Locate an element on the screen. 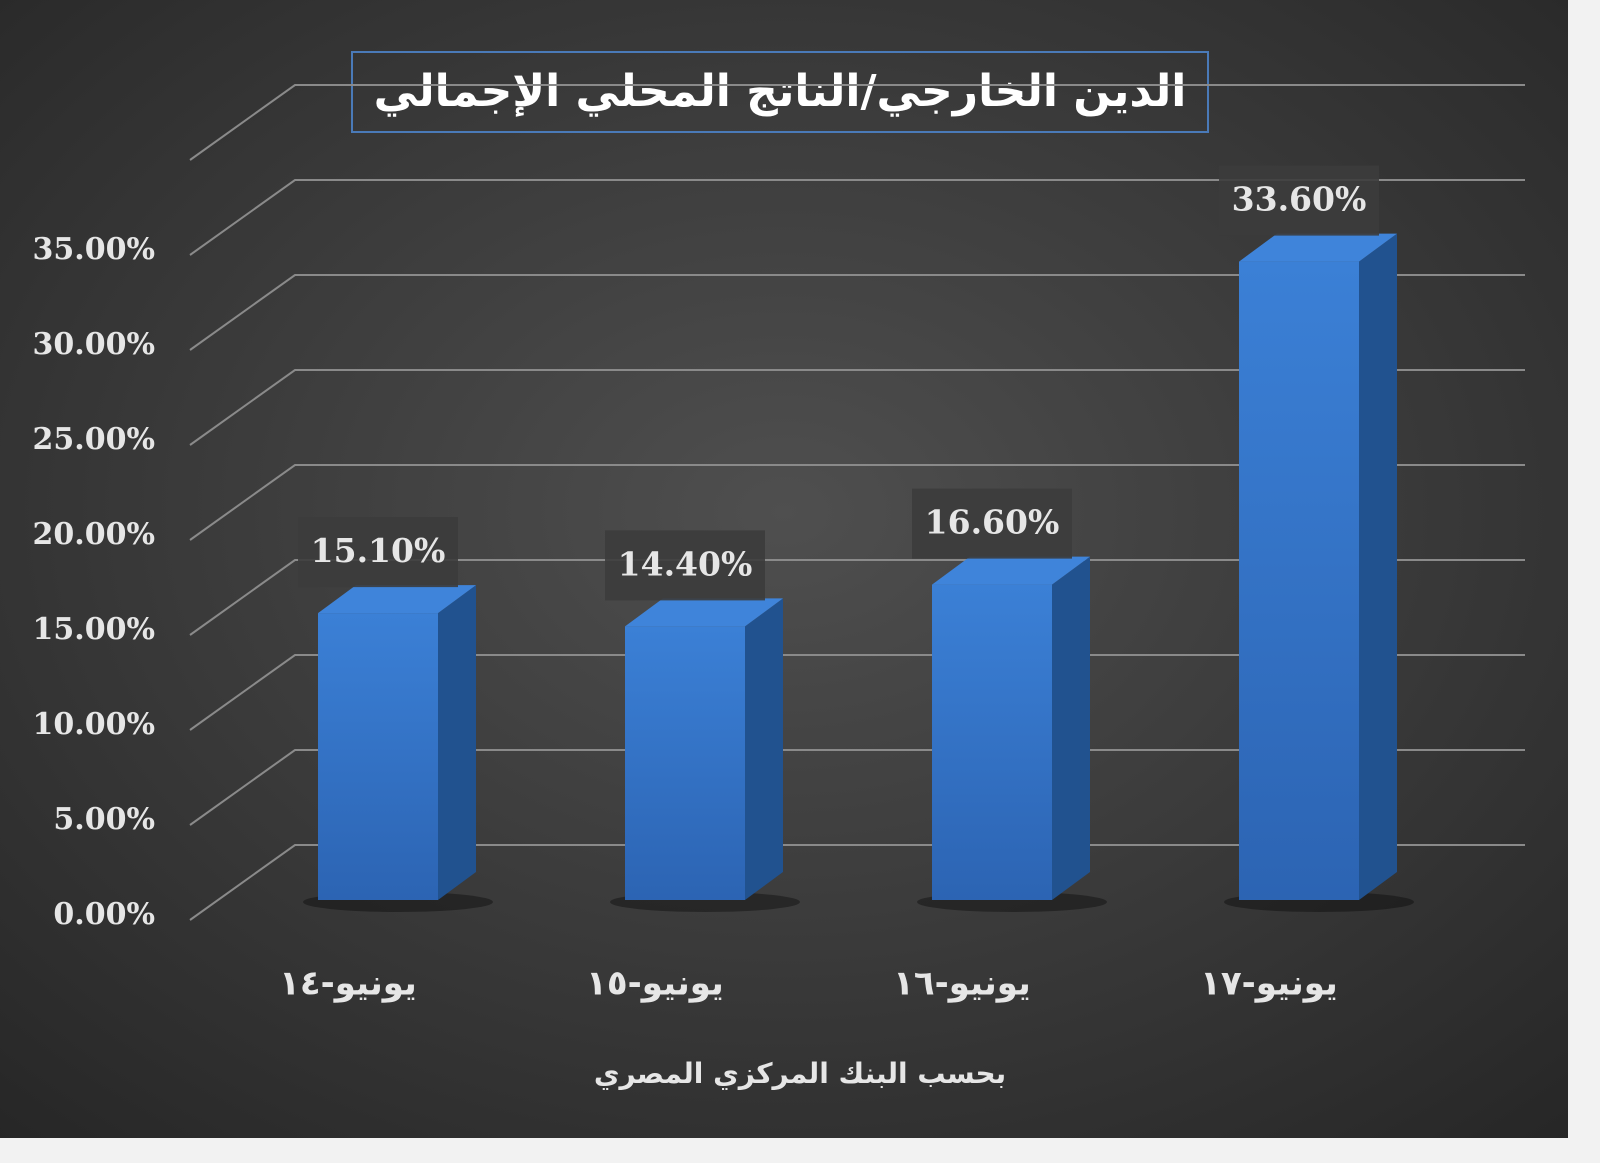 This screenshot has height=1163, width=1600. x-tick-label: يونيو-١٧ is located at coordinates (1269, 984).